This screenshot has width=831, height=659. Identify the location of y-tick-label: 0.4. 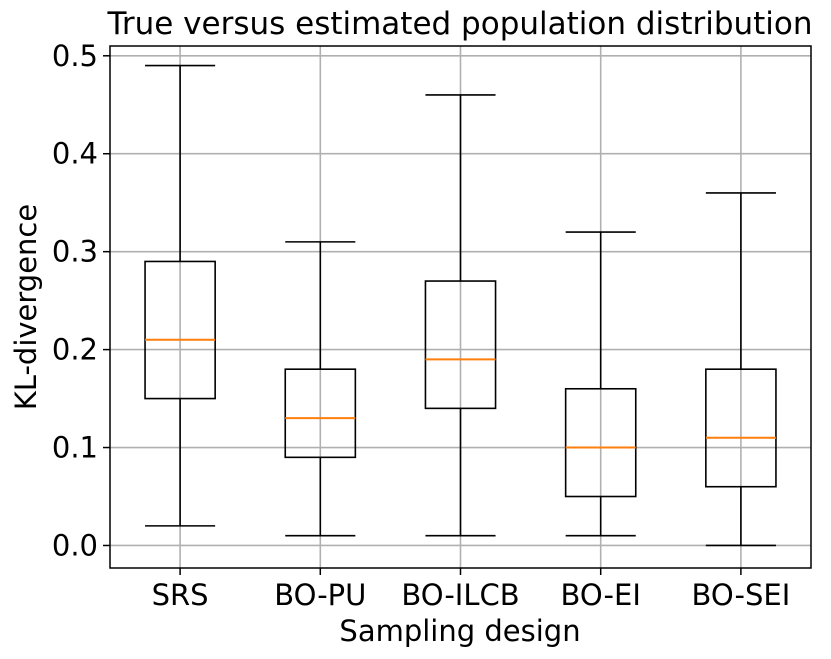
(75, 154).